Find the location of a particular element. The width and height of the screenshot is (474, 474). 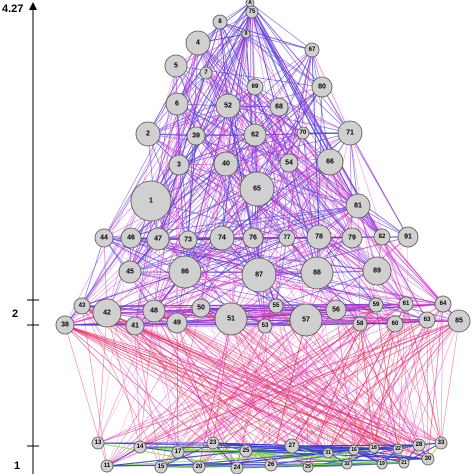

graph-node: 25 is located at coordinates (246, 451).